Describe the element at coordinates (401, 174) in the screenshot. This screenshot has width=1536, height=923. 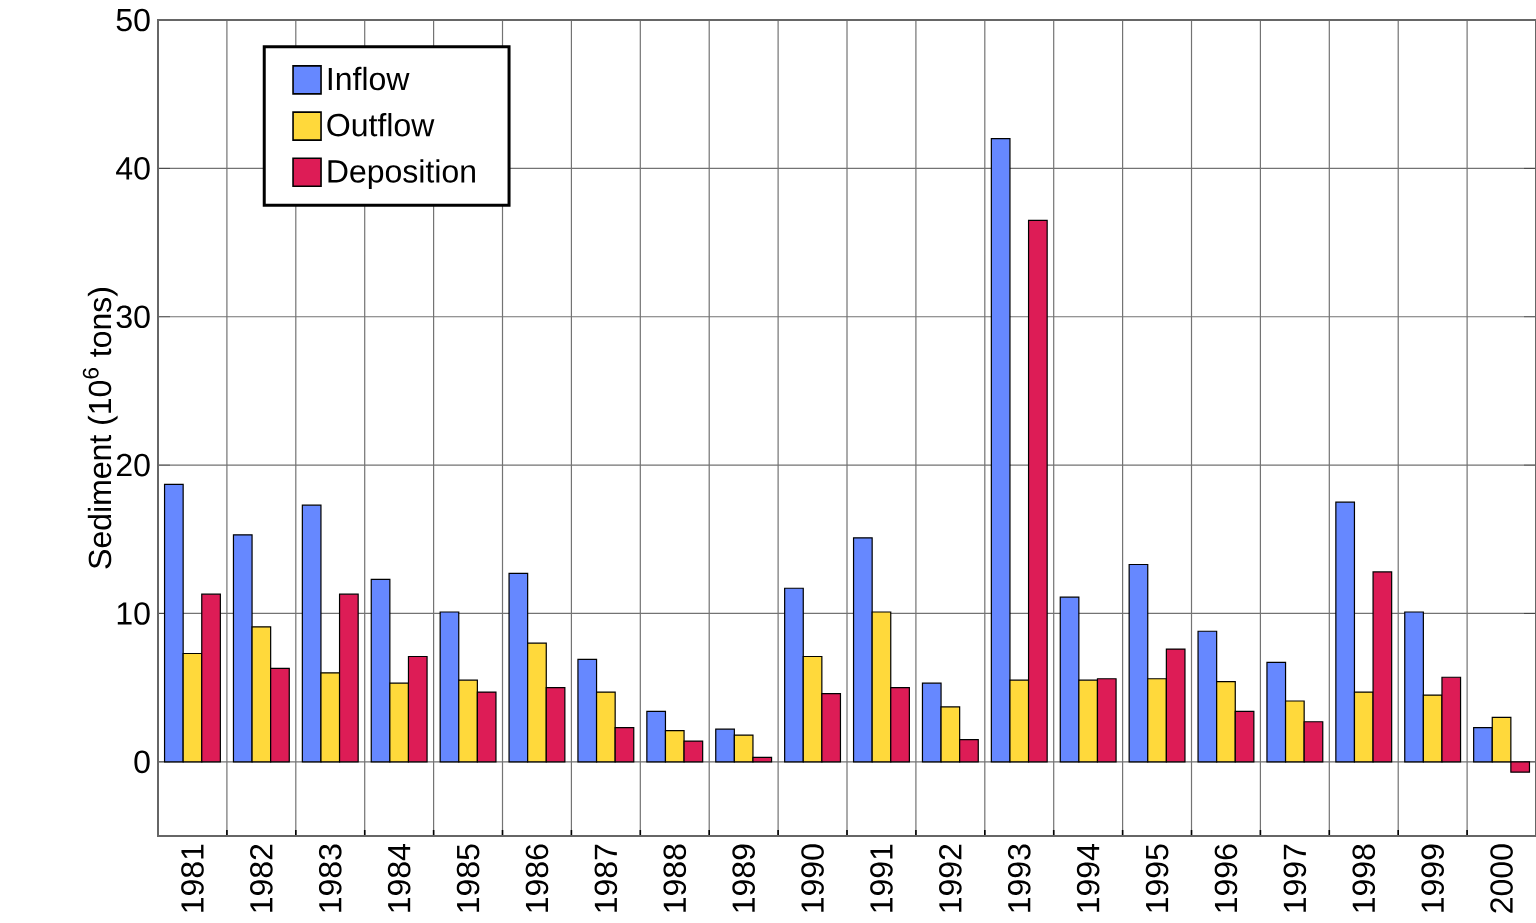
I see `legend-label: Deposition` at that location.